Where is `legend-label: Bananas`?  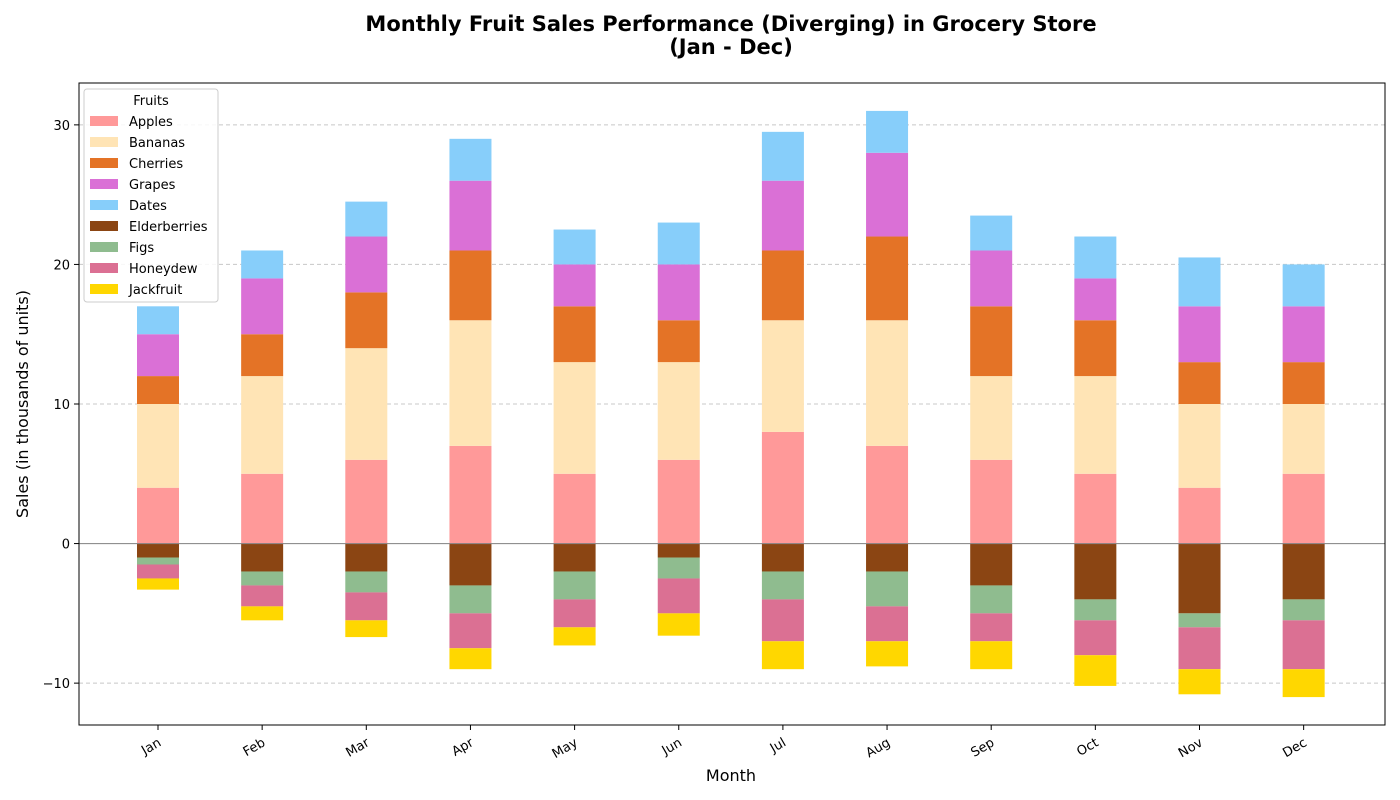
legend-label: Bananas is located at coordinates (157, 143).